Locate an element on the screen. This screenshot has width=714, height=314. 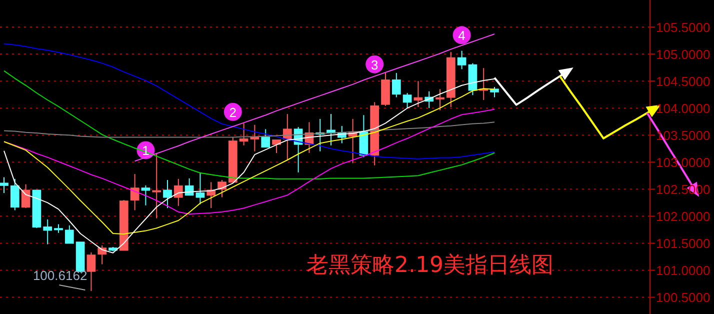
y-tick-label: 100.5000 is located at coordinates (683, 298).